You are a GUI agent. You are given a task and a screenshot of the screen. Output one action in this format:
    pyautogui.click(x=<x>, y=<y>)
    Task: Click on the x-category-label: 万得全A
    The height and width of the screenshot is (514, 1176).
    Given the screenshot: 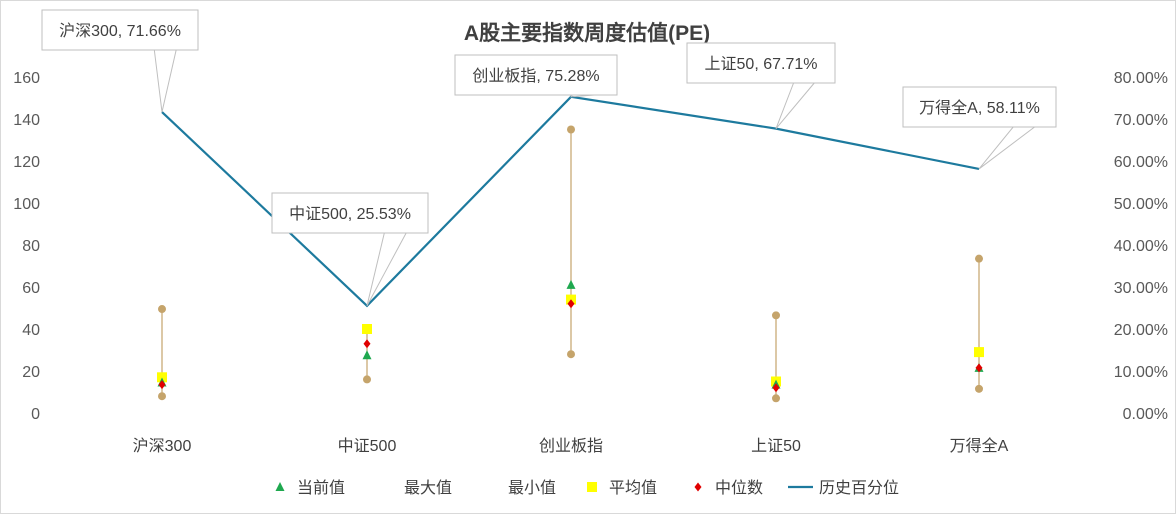 What is the action you would take?
    pyautogui.click(x=979, y=446)
    